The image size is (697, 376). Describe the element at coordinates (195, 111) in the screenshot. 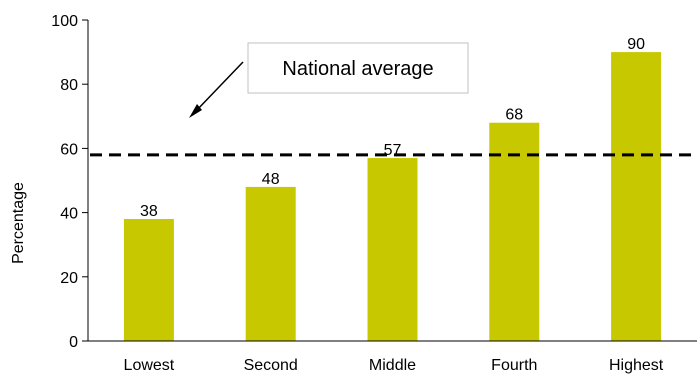

I see `callout-arrow-head` at that location.